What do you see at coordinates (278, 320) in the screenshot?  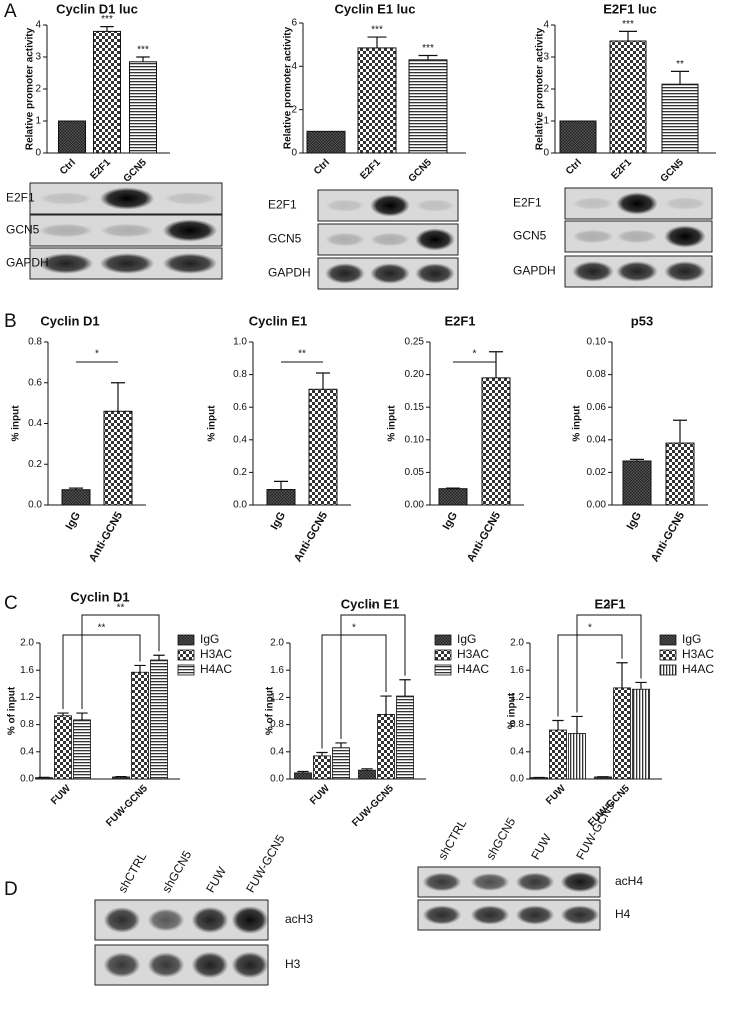 I see `chart-title: Cyclin E1` at bounding box center [278, 320].